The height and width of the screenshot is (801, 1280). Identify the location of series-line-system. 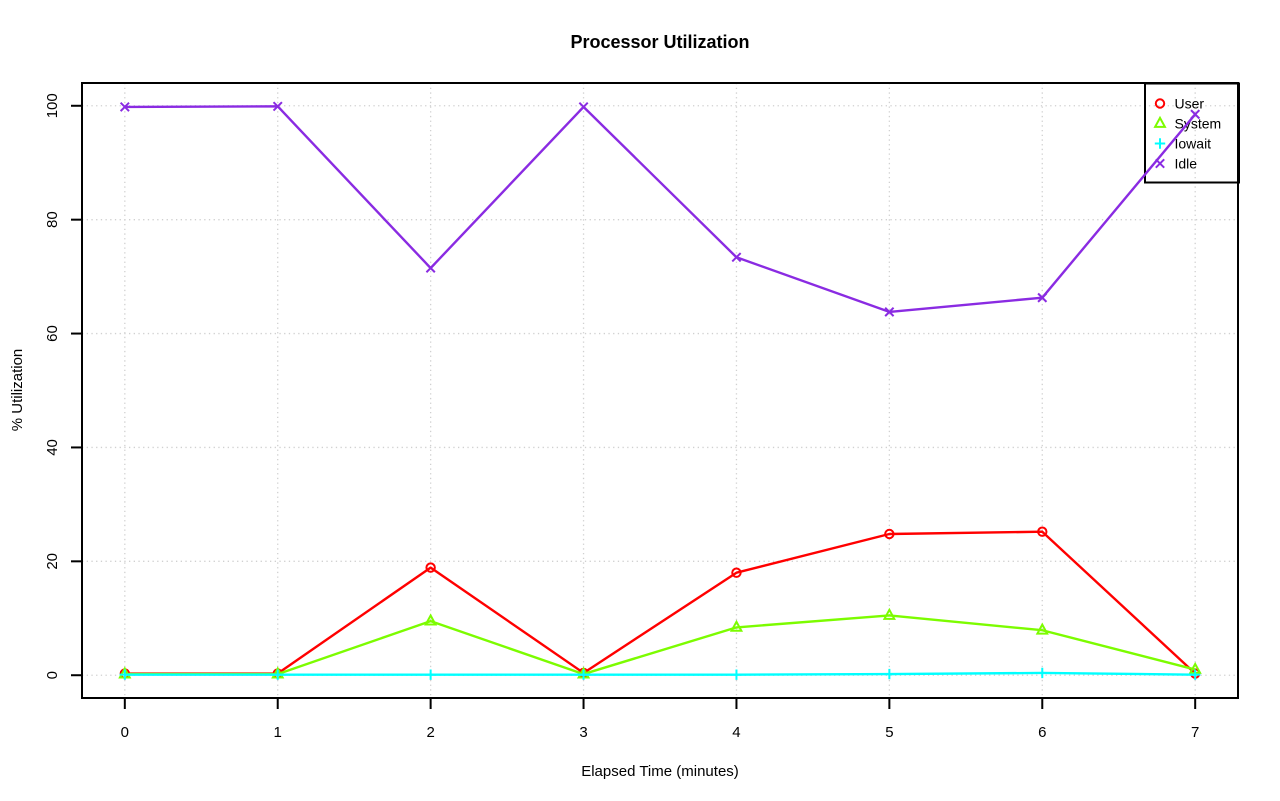
(660, 645).